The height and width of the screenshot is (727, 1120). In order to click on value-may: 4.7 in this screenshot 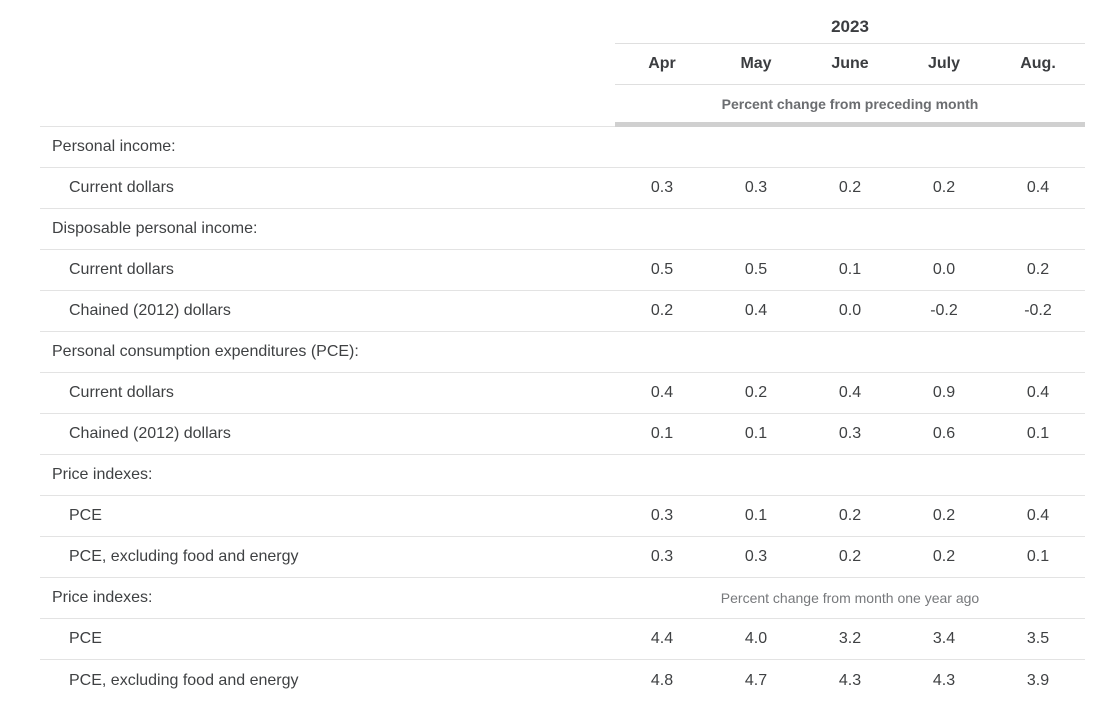, I will do `click(756, 680)`.